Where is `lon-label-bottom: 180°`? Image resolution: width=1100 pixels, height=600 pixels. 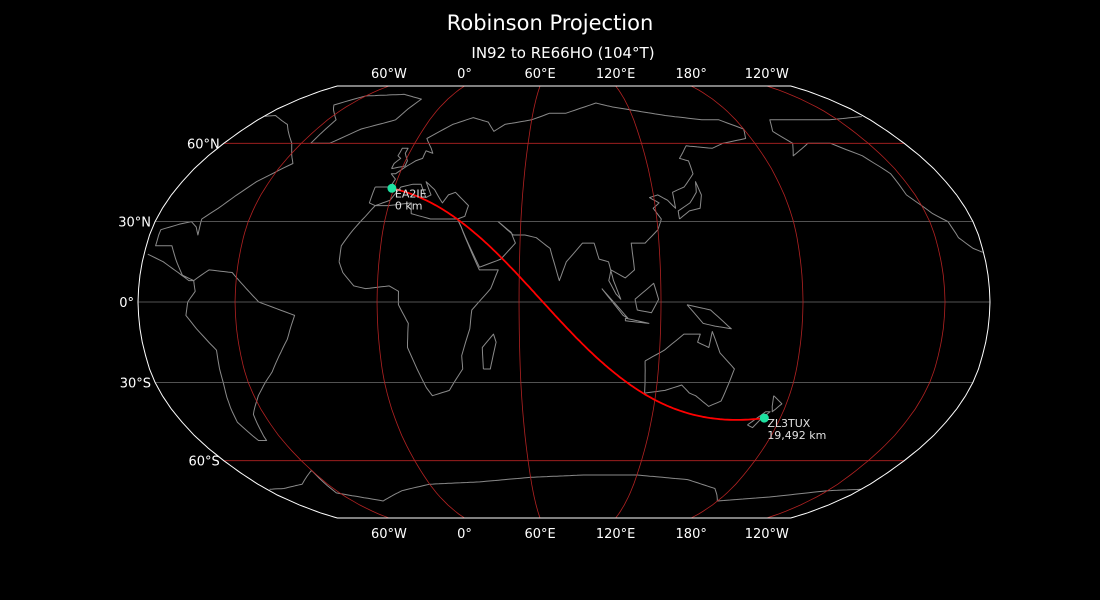
lon-label-bottom: 180° is located at coordinates (691, 534).